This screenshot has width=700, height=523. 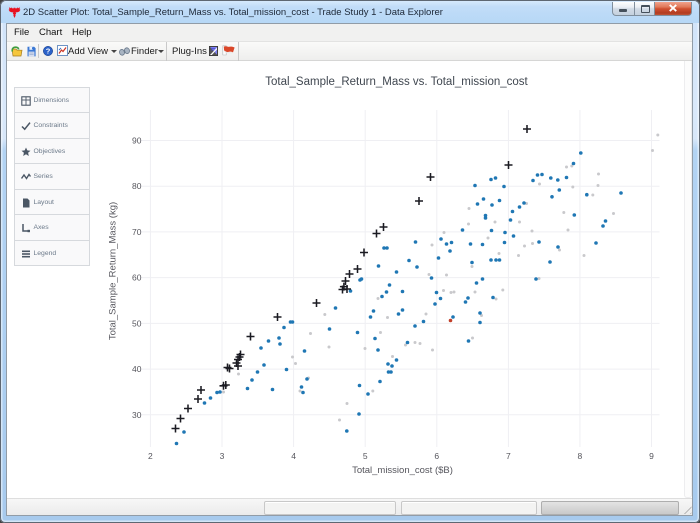 What do you see at coordinates (508, 456) in the screenshot?
I see `svg-text: 7` at bounding box center [508, 456].